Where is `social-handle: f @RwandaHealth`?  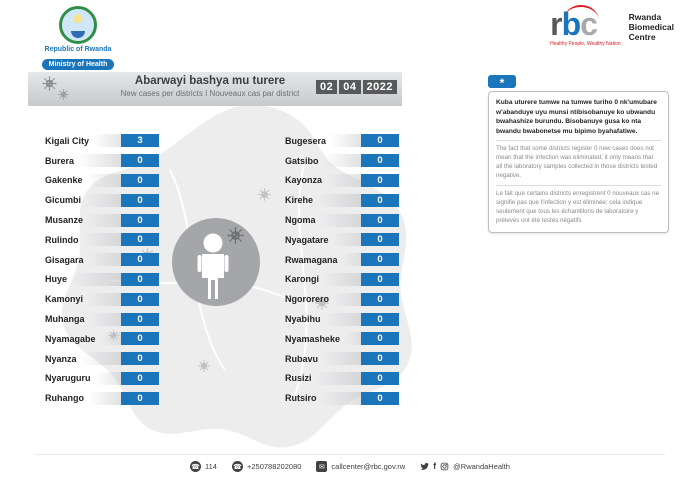 social-handle: f @RwandaHealth is located at coordinates (465, 466).